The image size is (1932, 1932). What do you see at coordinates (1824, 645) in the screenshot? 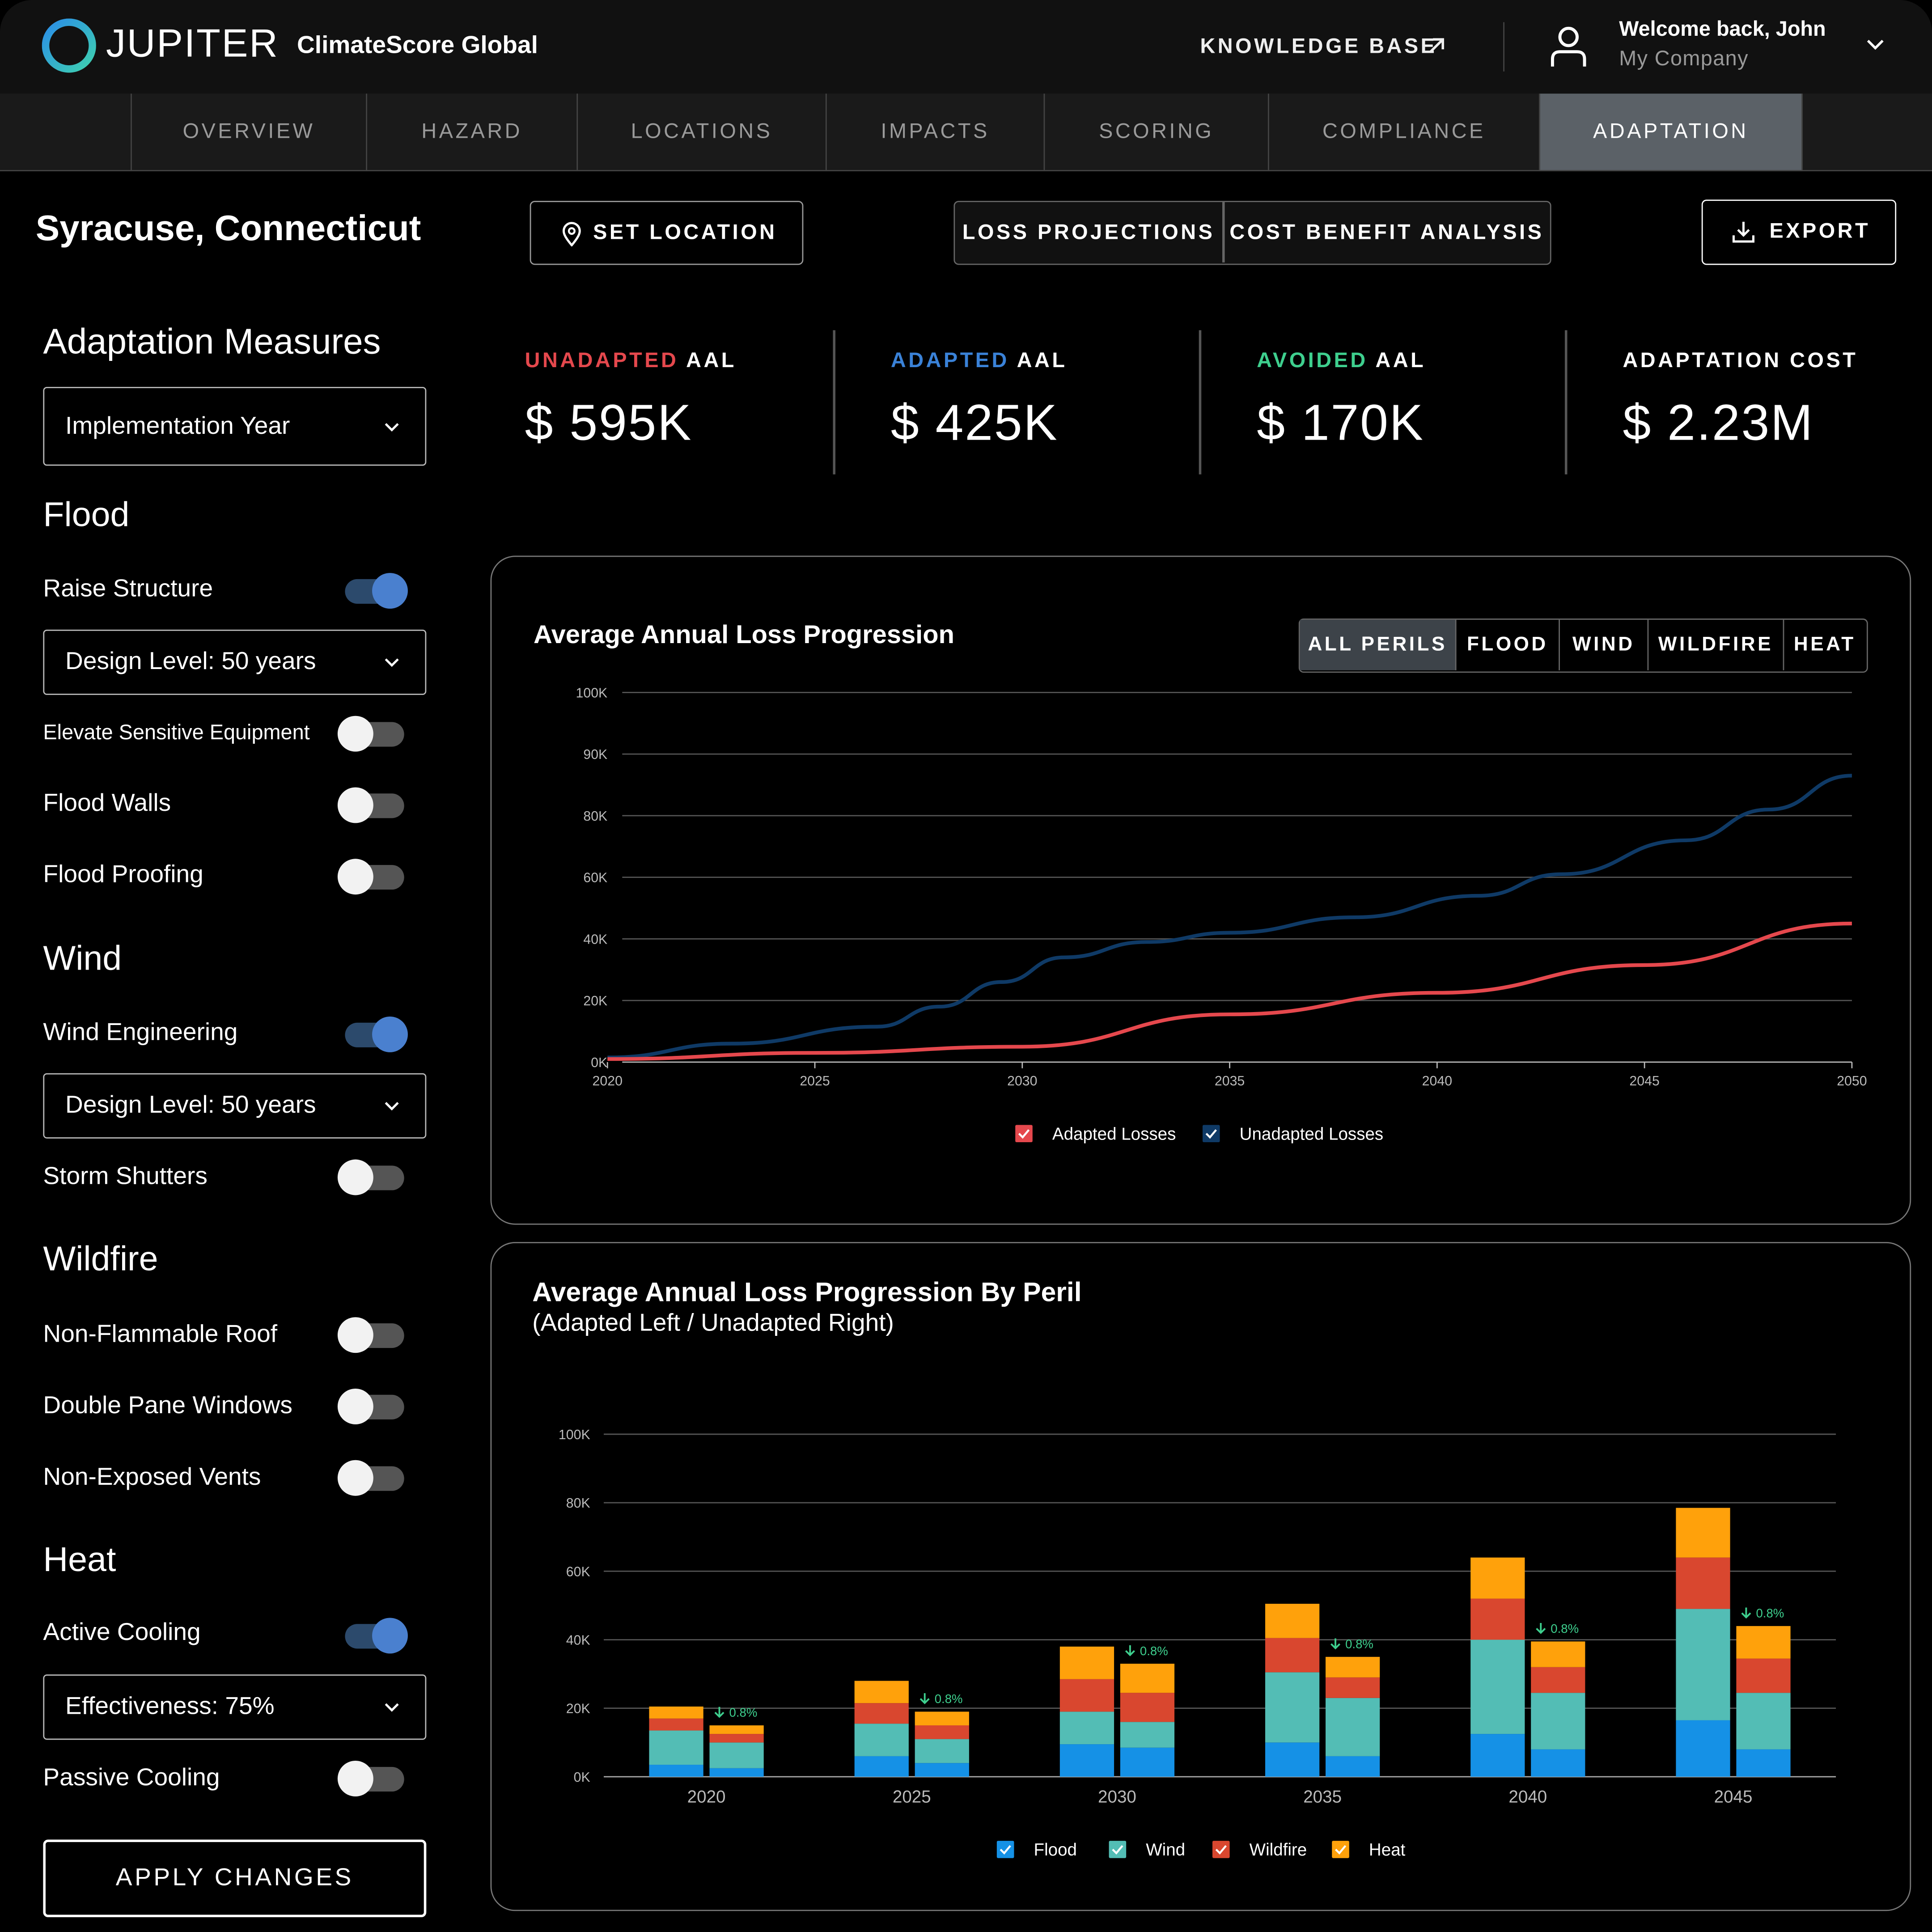
I see `peril-filter-heat: HEAT` at bounding box center [1824, 645].